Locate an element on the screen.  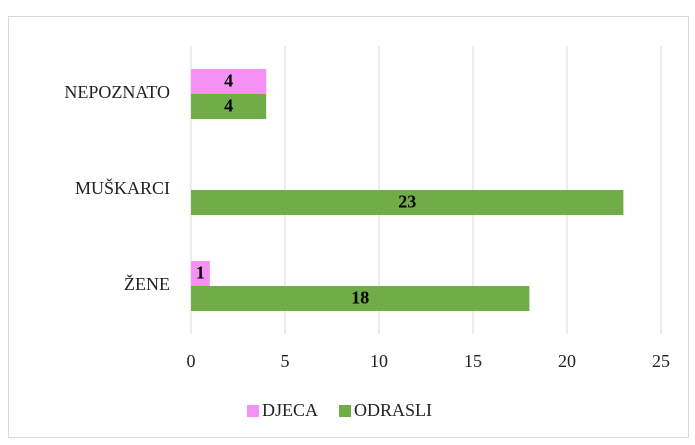
x-tick-label: 20 is located at coordinates (567, 361).